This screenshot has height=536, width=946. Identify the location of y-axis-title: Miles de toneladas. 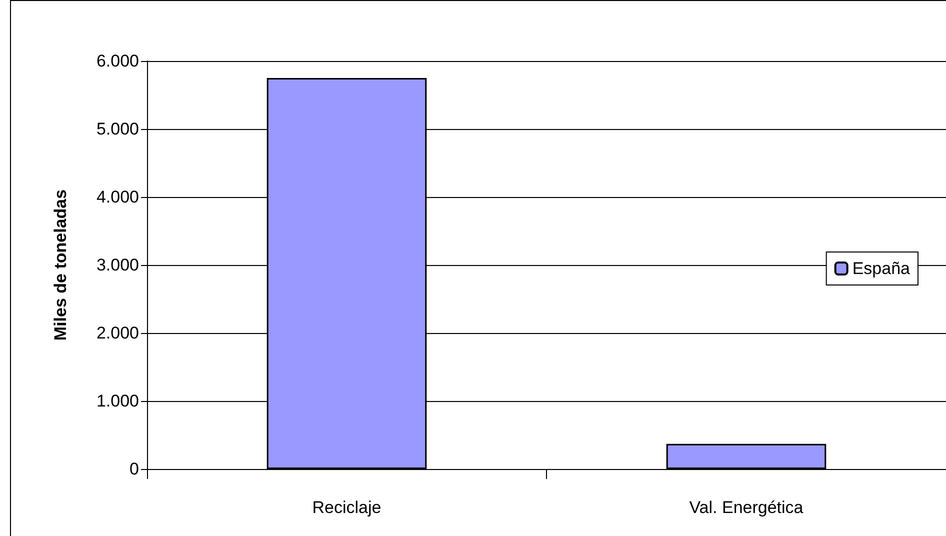
(60, 265).